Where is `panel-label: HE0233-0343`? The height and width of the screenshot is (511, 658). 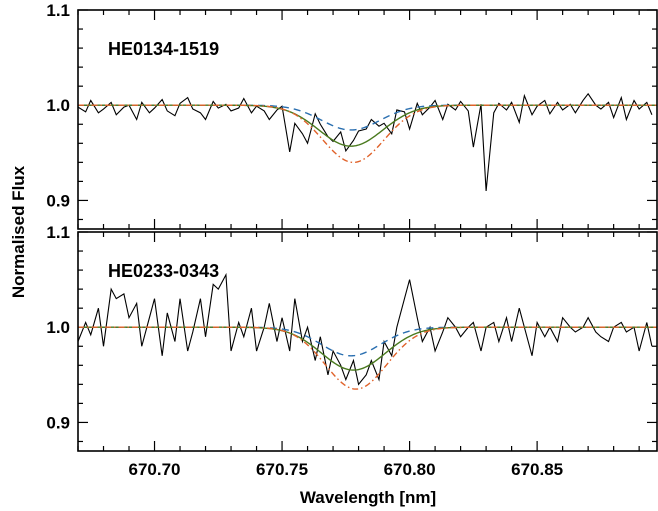
panel-label: HE0233-0343 is located at coordinates (163, 271).